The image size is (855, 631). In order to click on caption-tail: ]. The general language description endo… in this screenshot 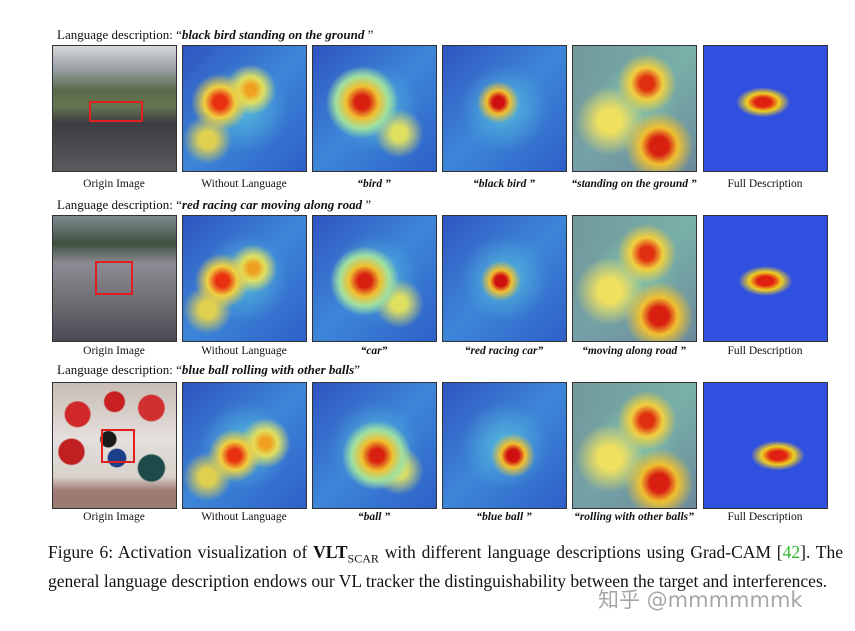, I will do `click(446, 566)`.